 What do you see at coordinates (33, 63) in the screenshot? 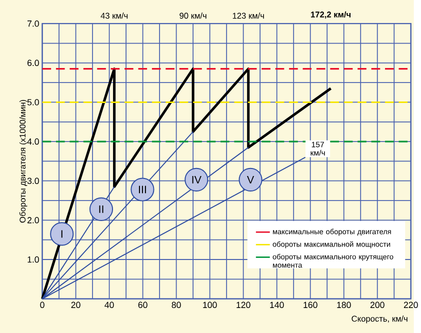
I see `y-tick-label: 6.0` at bounding box center [33, 63].